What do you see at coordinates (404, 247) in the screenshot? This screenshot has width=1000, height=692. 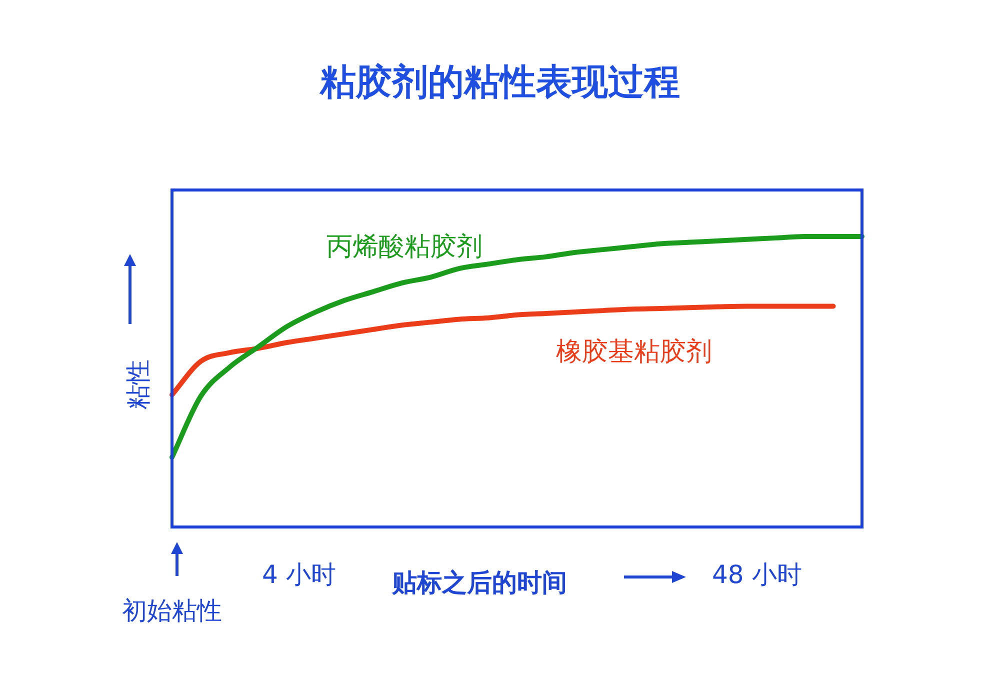 I see `series-label: 丙烯酸粘胶剂` at bounding box center [404, 247].